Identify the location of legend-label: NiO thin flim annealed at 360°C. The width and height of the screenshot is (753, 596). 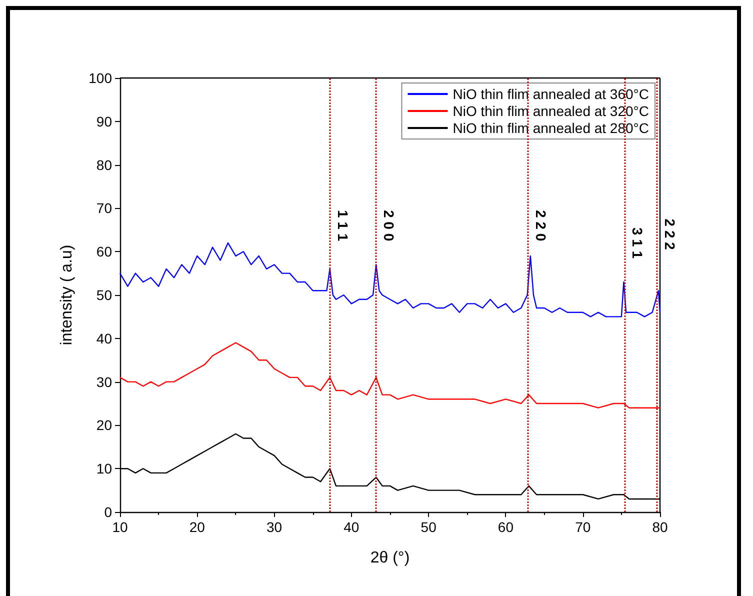
(551, 94).